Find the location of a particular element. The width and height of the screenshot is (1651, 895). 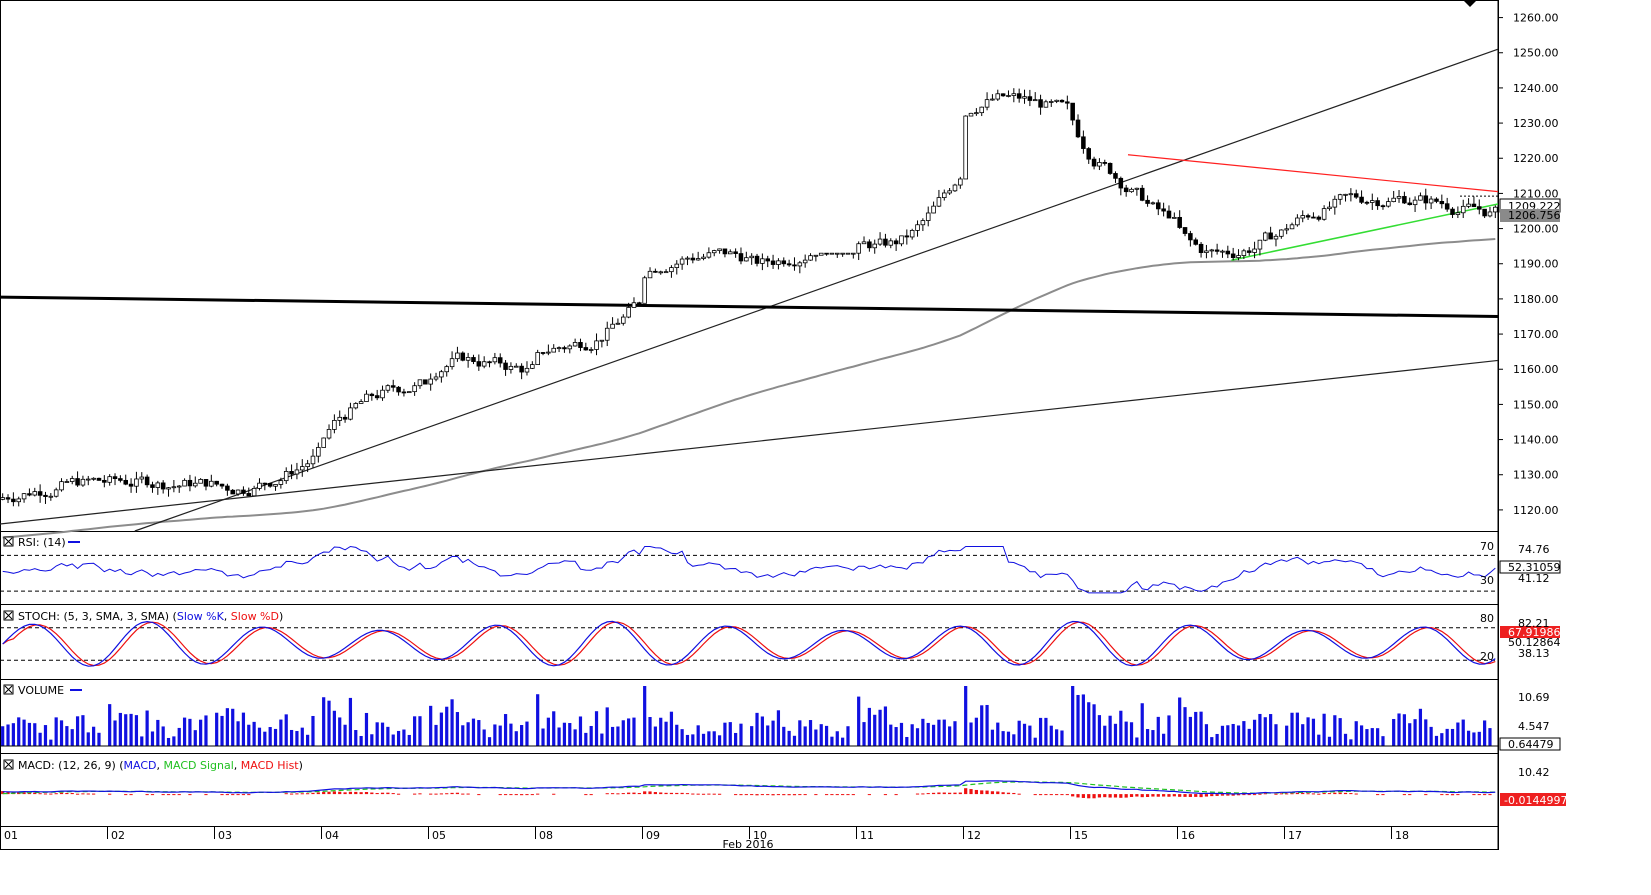

trendline-triangle-resistance is located at coordinates (1313, 173).